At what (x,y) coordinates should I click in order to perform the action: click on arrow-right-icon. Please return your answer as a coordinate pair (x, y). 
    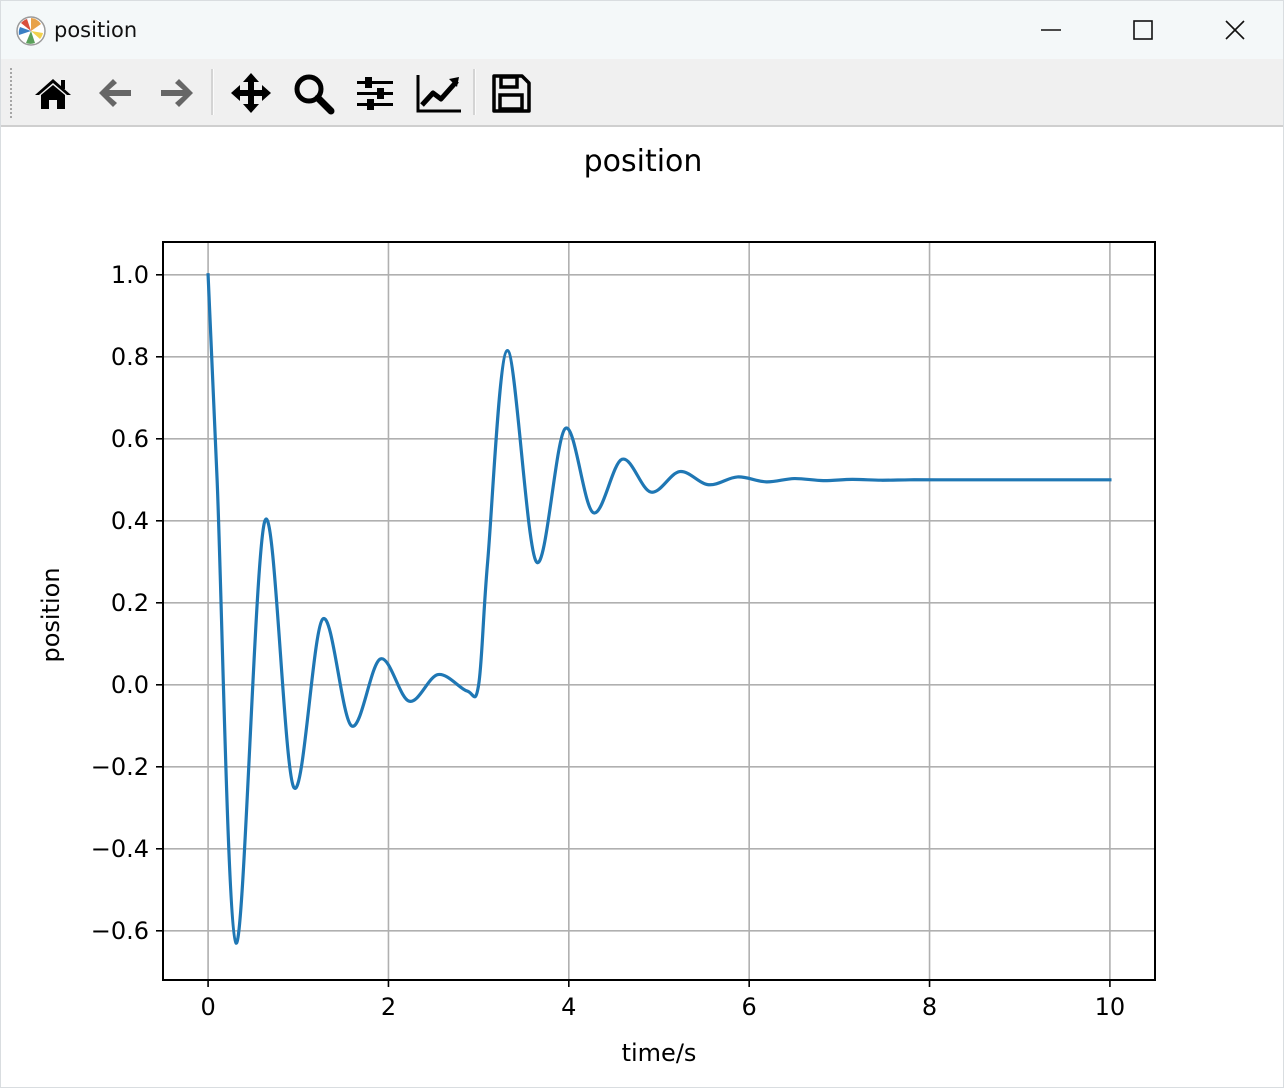
    Looking at the image, I should click on (177, 93).